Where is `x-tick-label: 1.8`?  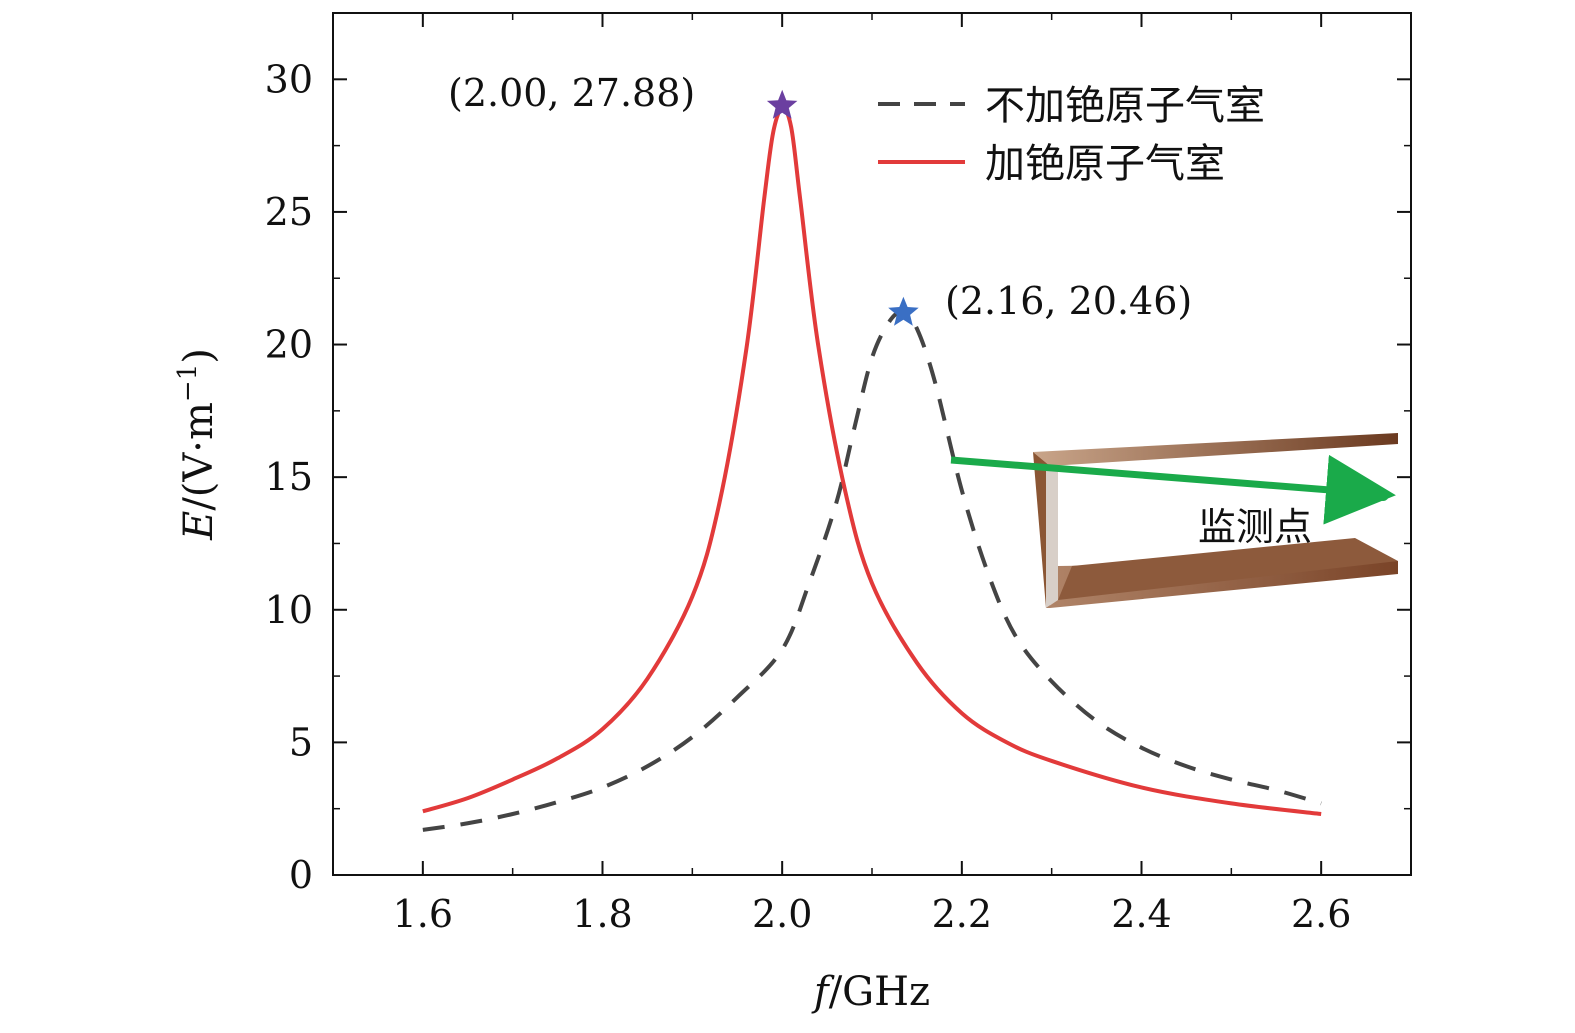
x-tick-label: 1.8 is located at coordinates (602, 914).